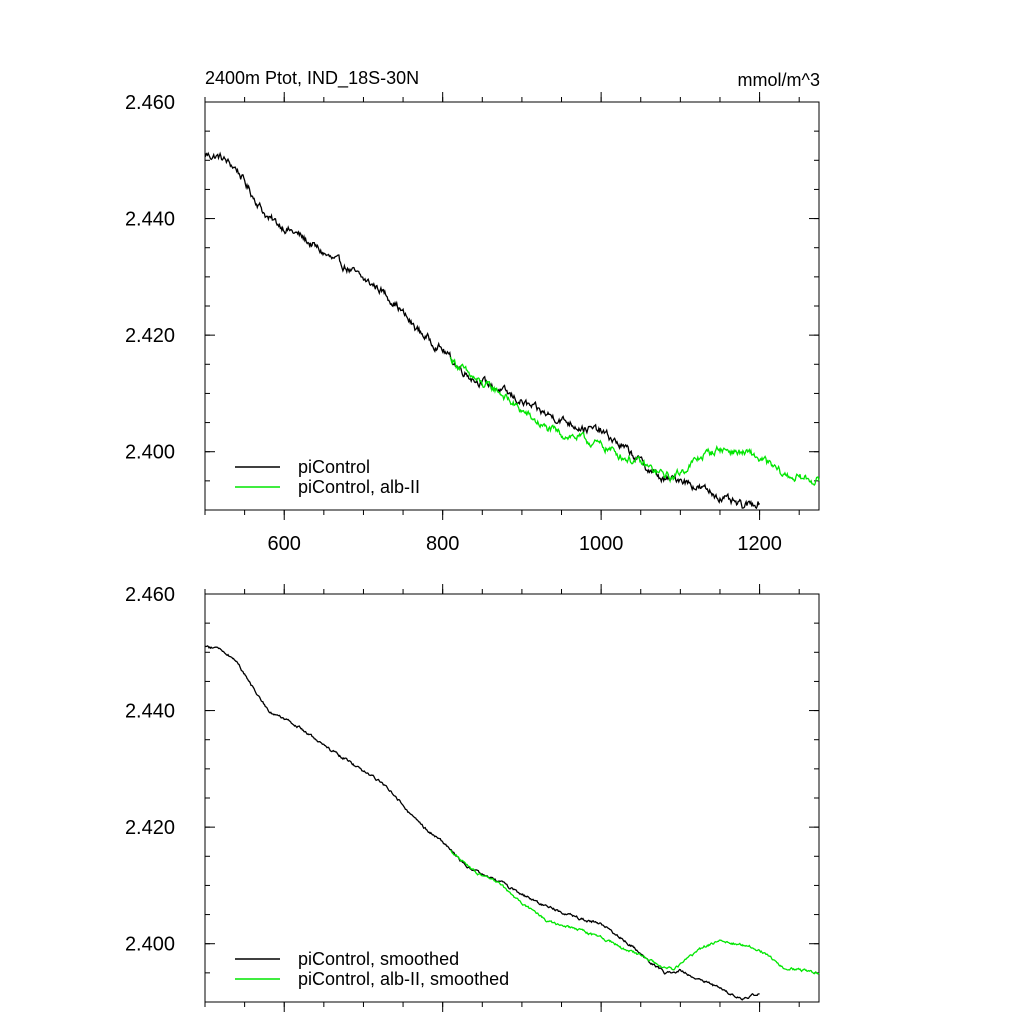 This screenshot has height=1024, width=1024. Describe the element at coordinates (442, 544) in the screenshot. I see `x-tick-label: 800` at that location.